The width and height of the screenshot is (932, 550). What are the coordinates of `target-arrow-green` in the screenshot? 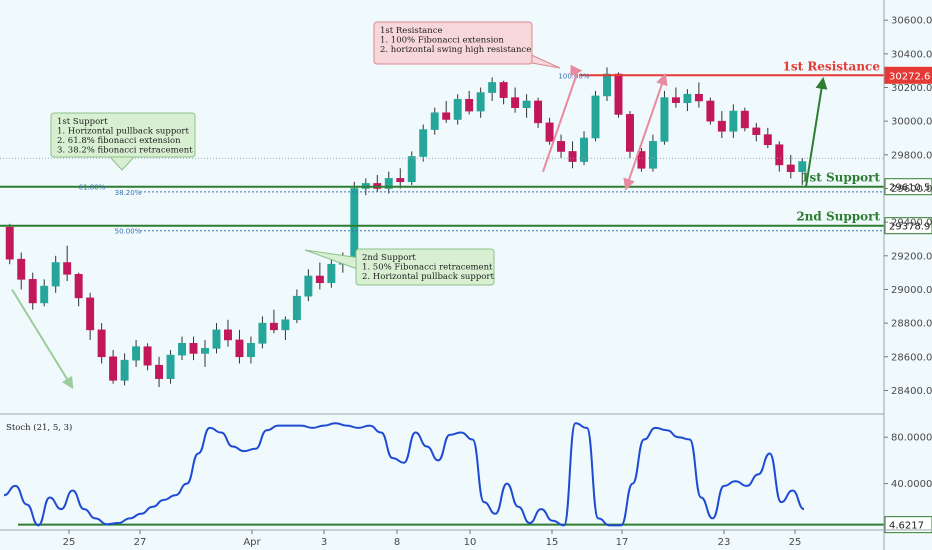 It's located at (816, 131).